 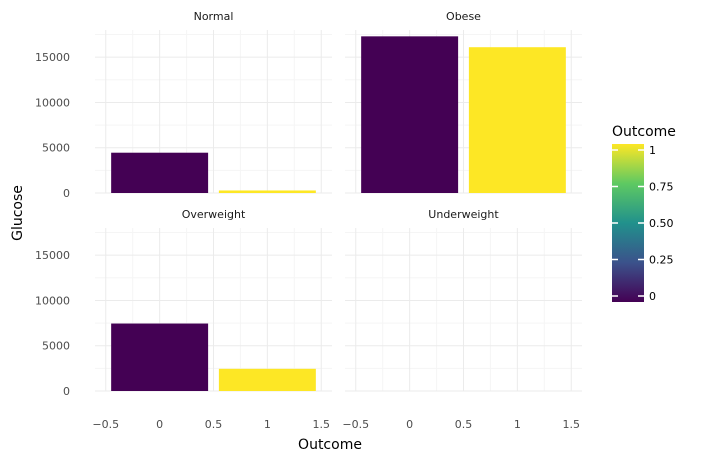 I want to click on legend-label: 0.50, so click(x=661, y=223).